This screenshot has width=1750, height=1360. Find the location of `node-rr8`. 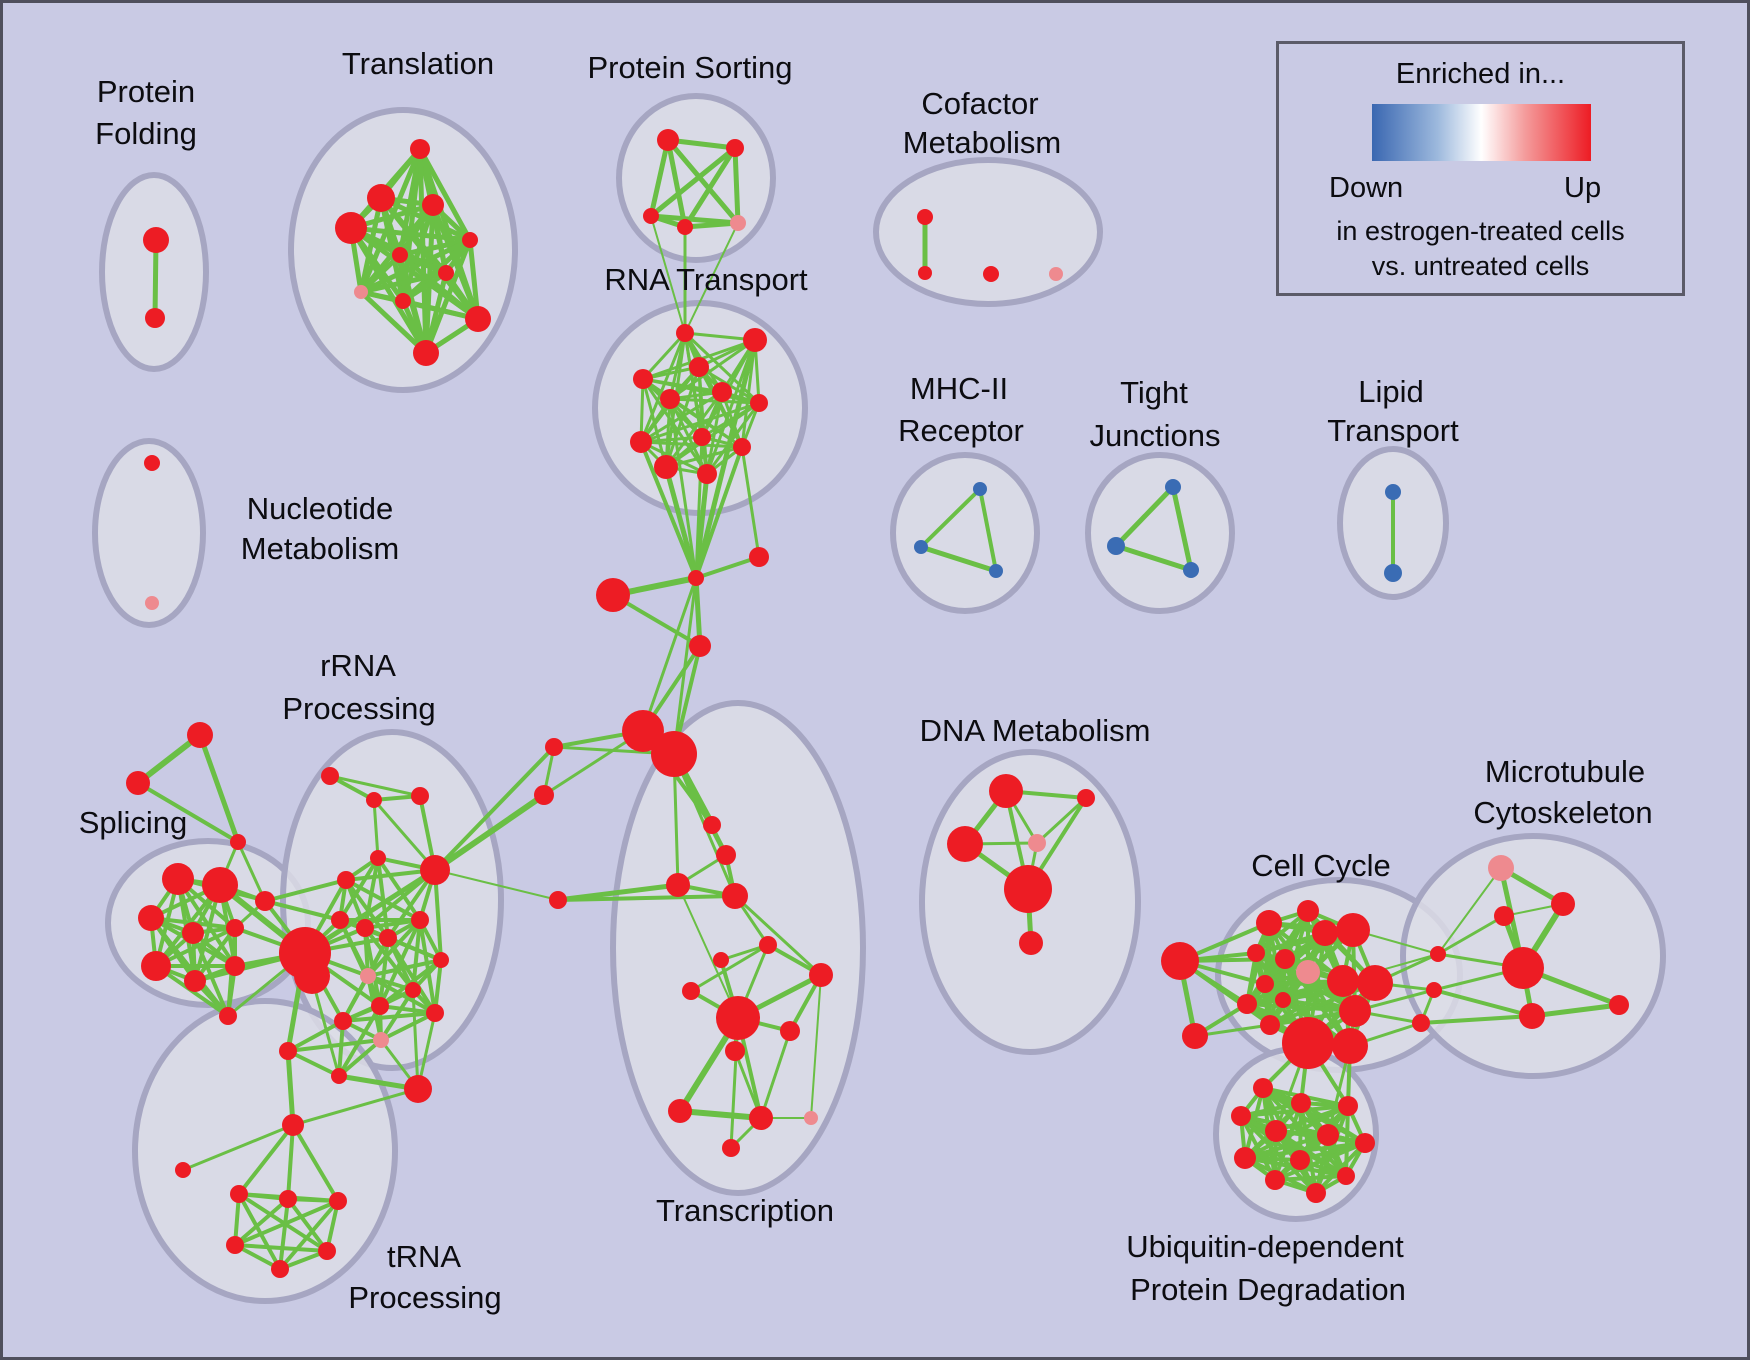

node-rr8 is located at coordinates (340, 920).